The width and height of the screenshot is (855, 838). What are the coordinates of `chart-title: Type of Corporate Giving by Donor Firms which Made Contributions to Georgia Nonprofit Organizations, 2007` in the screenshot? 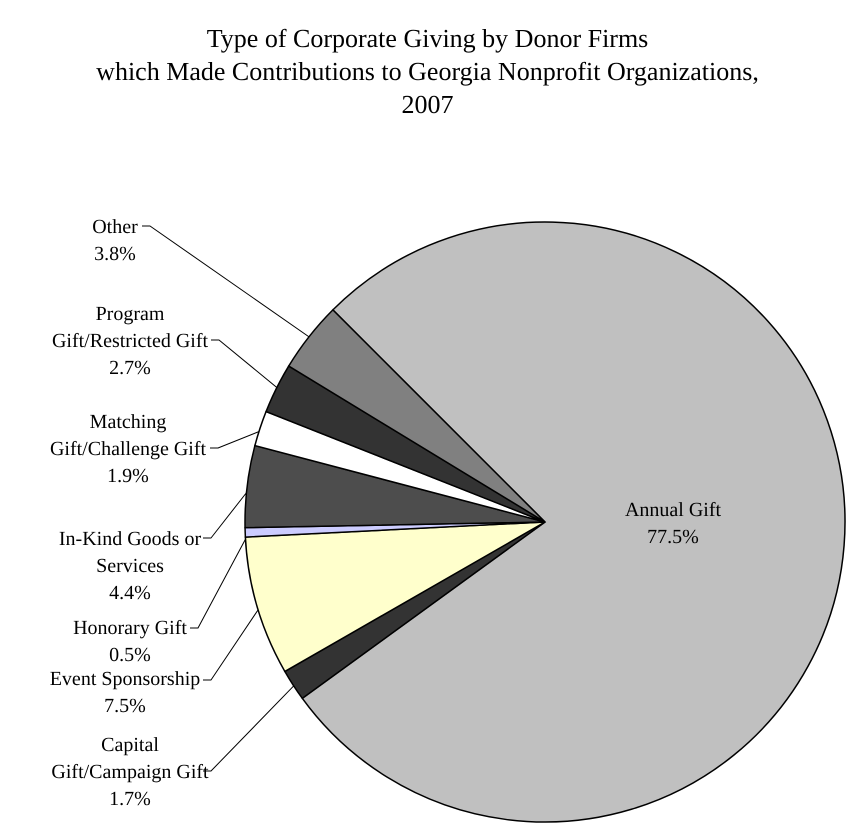 It's located at (427, 71).